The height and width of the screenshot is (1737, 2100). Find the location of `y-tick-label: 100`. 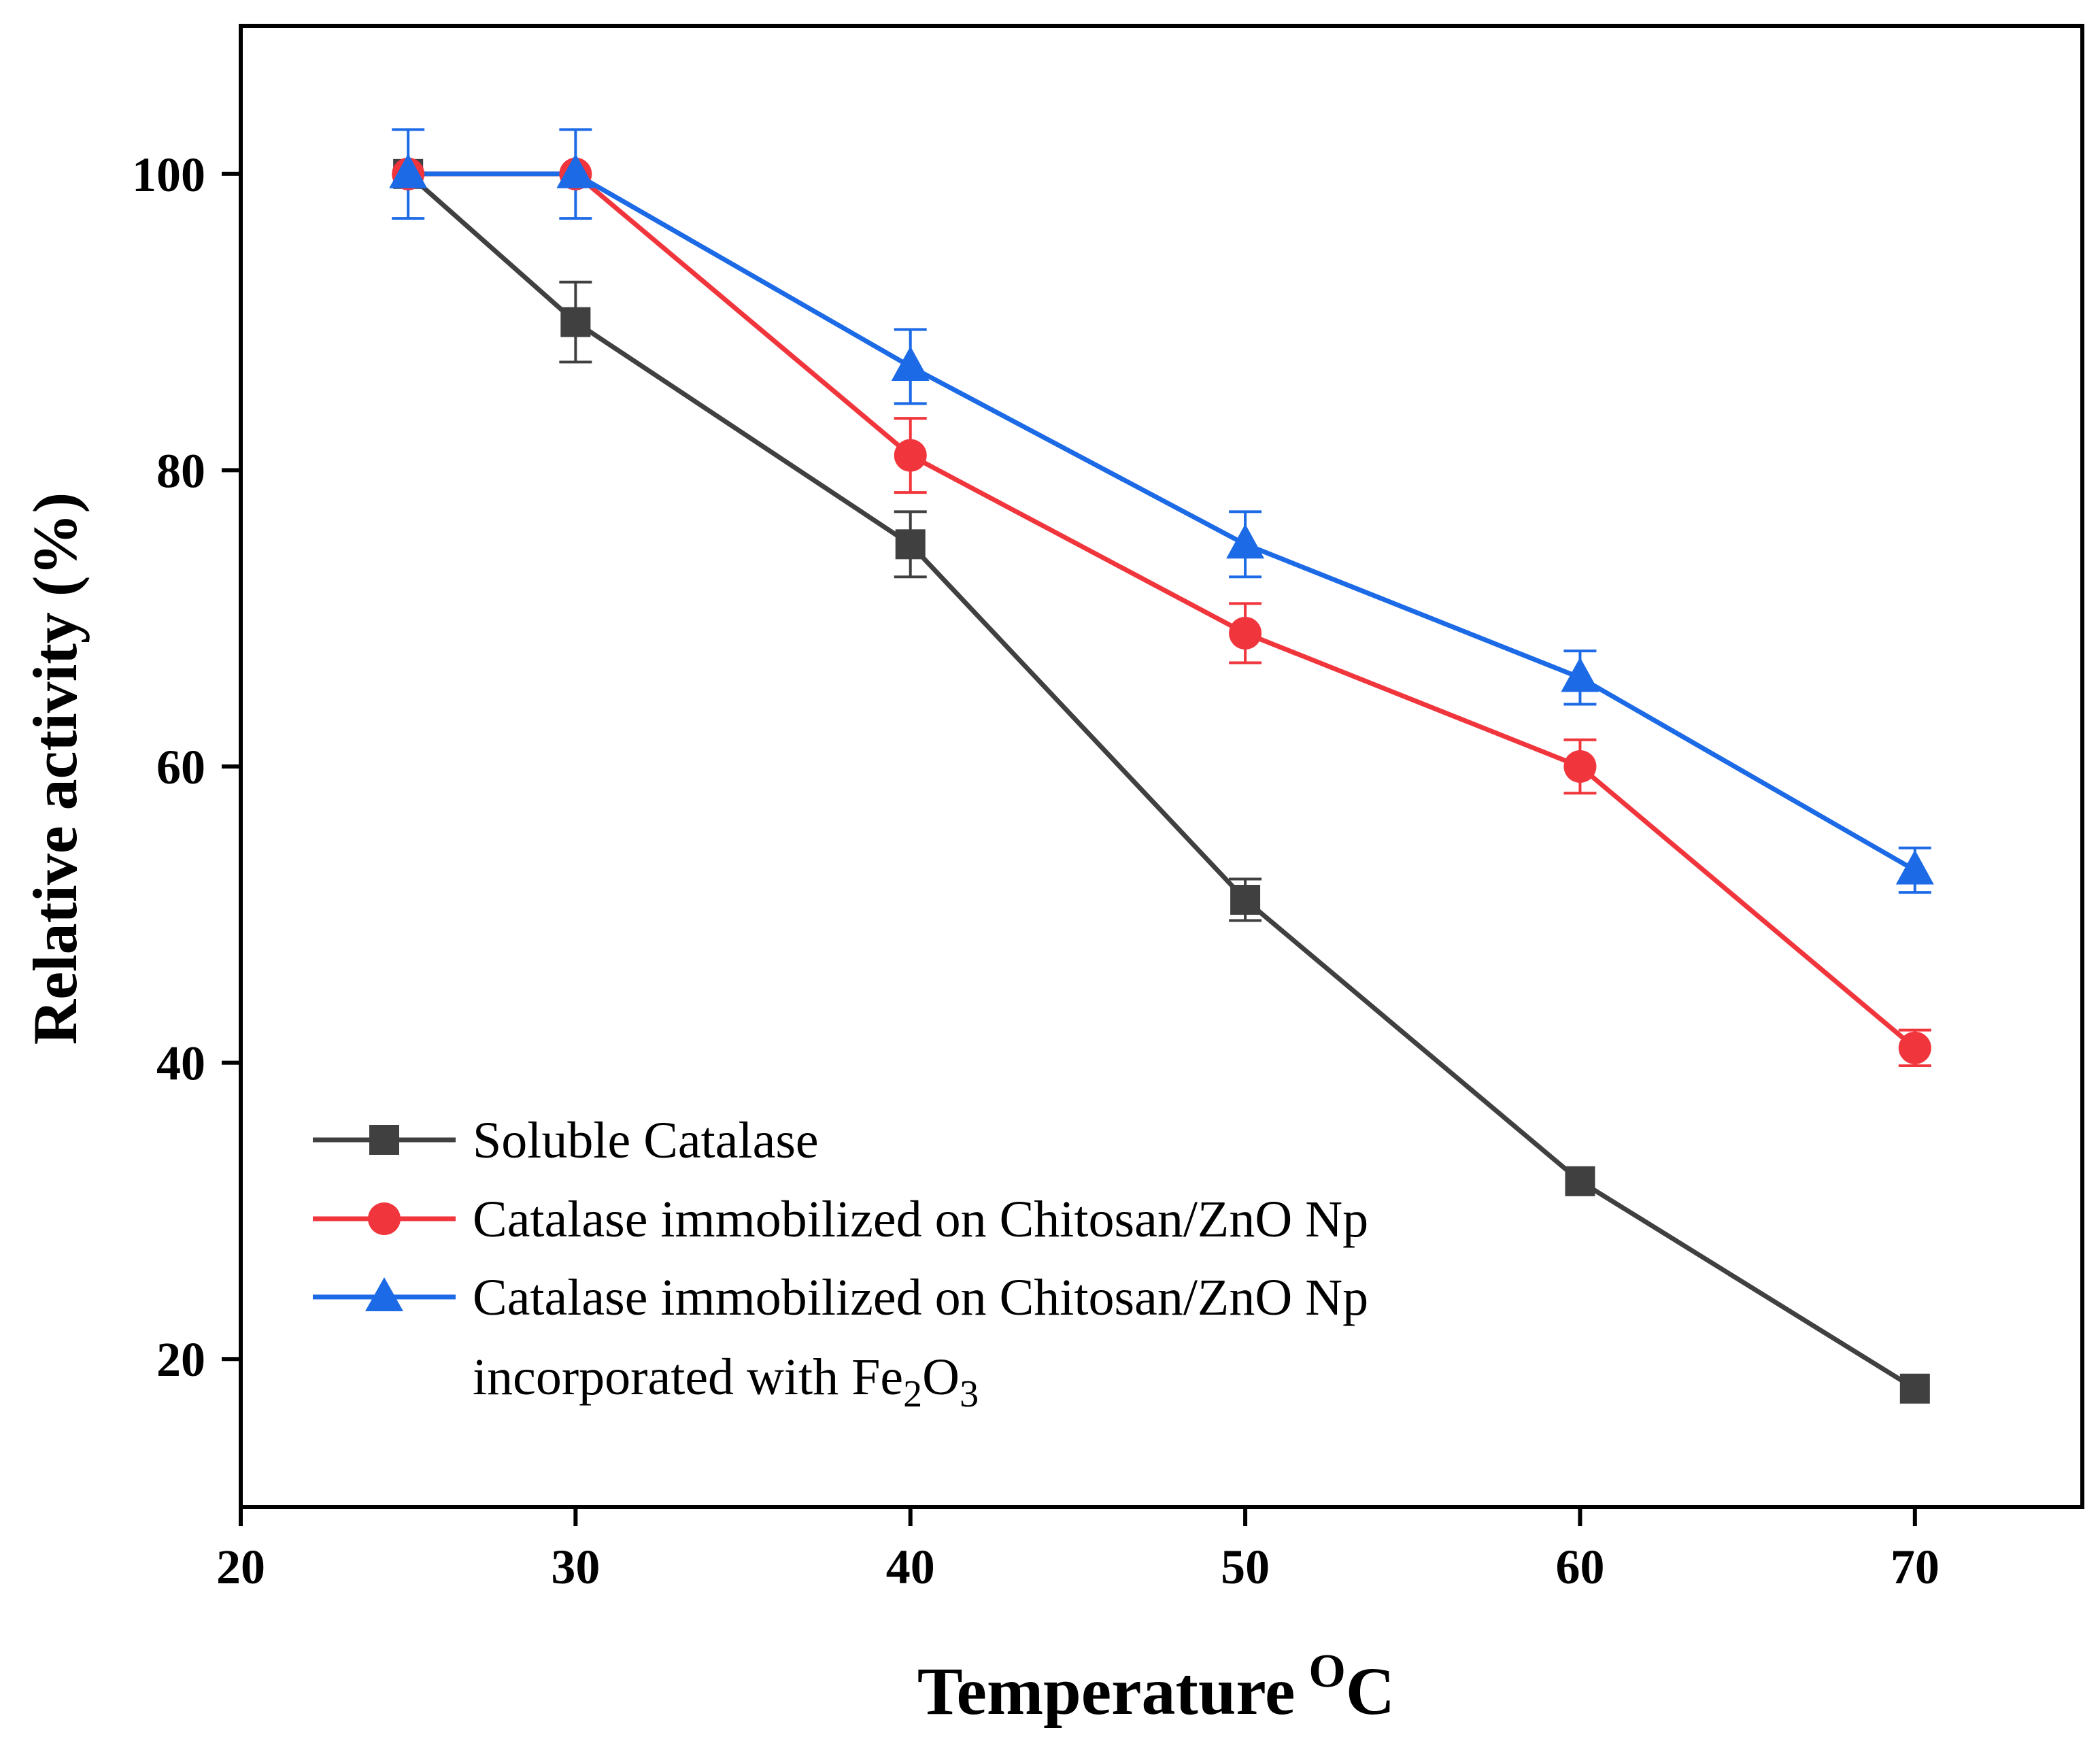

y-tick-label: 100 is located at coordinates (168, 175).